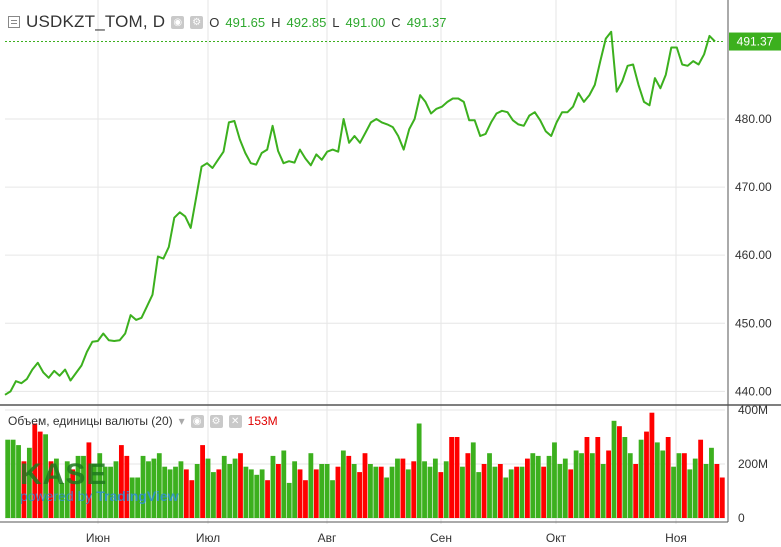 The height and width of the screenshot is (547, 781). What do you see at coordinates (753, 187) in the screenshot?
I see `y-tick-label: 470.00` at bounding box center [753, 187].